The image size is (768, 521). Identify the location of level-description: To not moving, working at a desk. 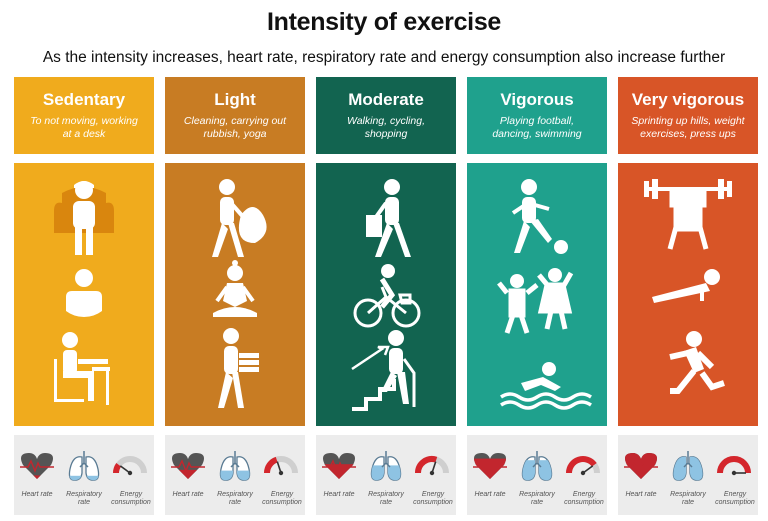
(84, 127).